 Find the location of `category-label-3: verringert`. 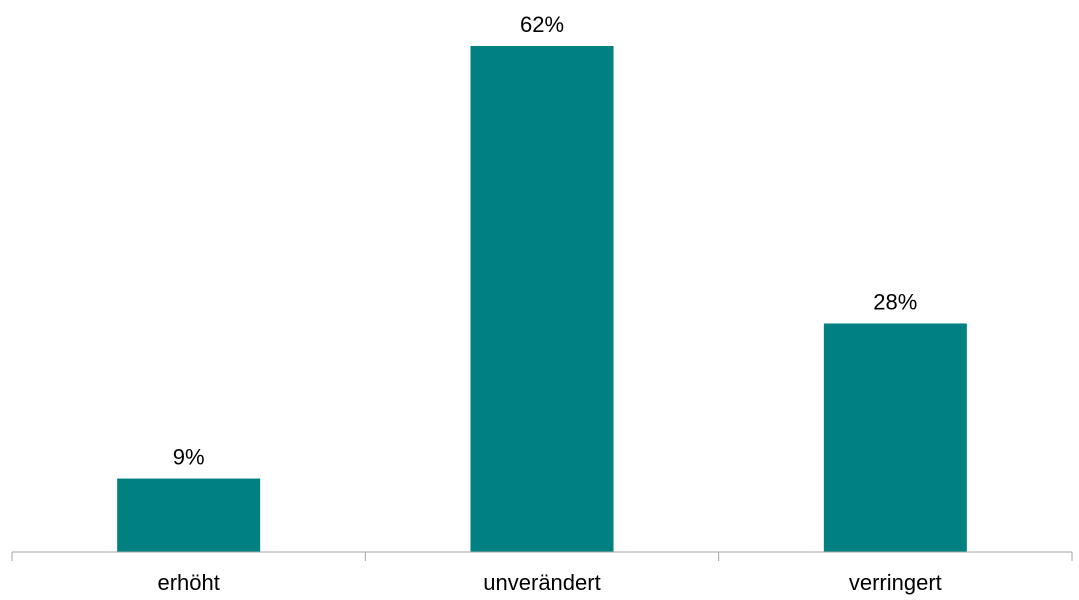

category-label-3: verringert is located at coordinates (895, 582).